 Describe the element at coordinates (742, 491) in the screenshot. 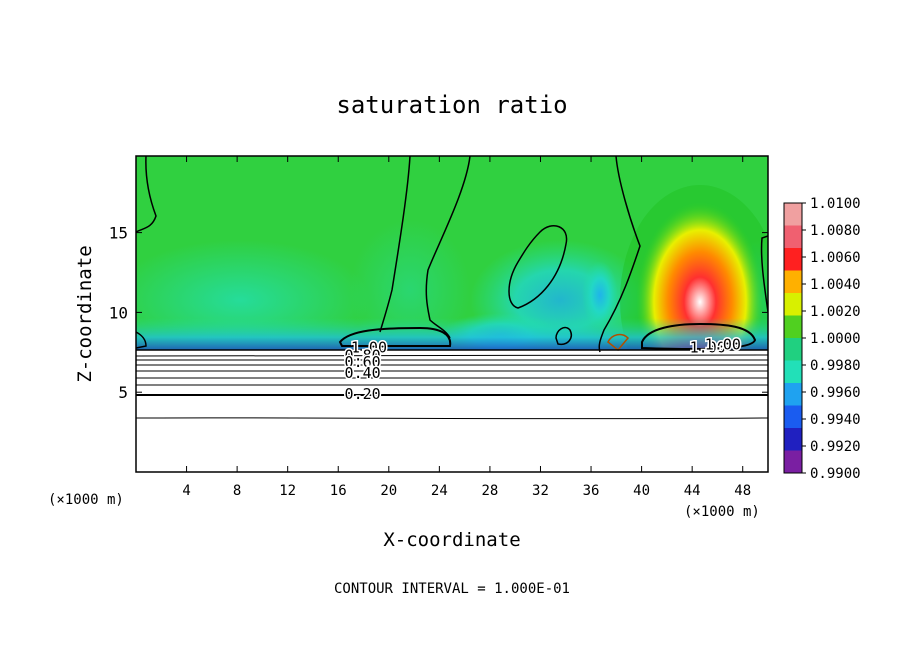

I see `x-tick-label: 48` at that location.